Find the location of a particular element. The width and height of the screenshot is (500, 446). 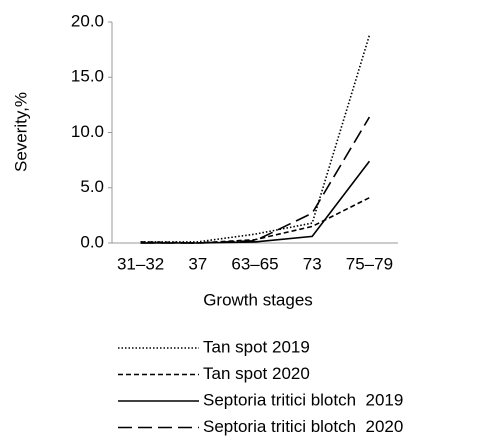

x-tick-label: 37 is located at coordinates (197, 263).